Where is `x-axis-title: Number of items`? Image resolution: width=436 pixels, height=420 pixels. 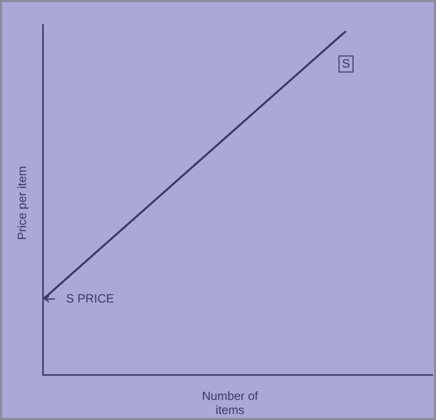
x-axis-title: Number of items is located at coordinates (230, 403).